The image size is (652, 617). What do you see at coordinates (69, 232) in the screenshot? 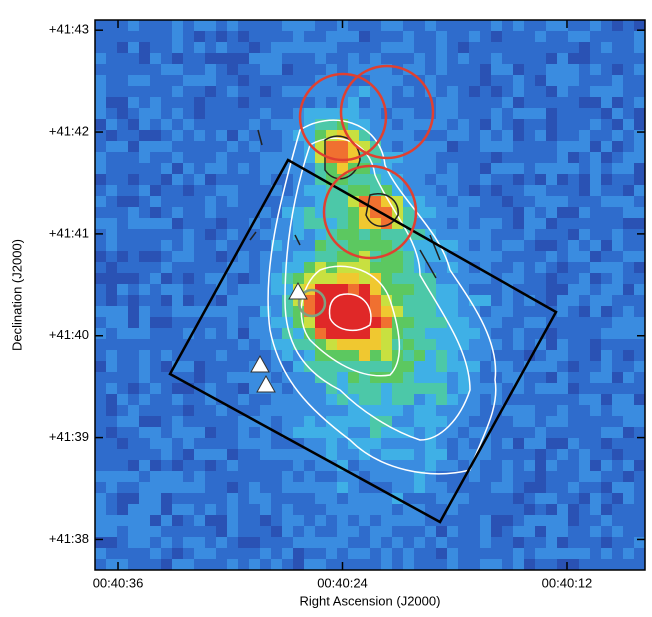
I see `y-tick-label: +41:41` at bounding box center [69, 232].